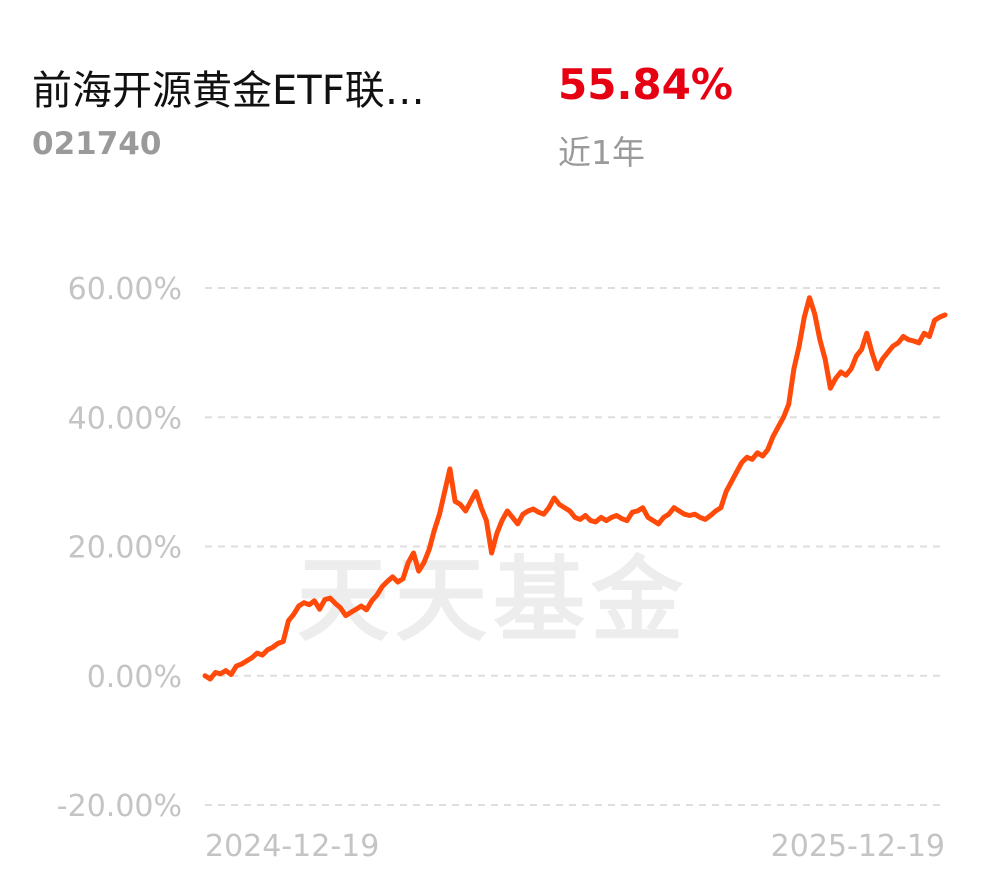 This screenshot has width=990, height=878. What do you see at coordinates (125, 548) in the screenshot?
I see `y-tick-label: 20.00%` at bounding box center [125, 548].